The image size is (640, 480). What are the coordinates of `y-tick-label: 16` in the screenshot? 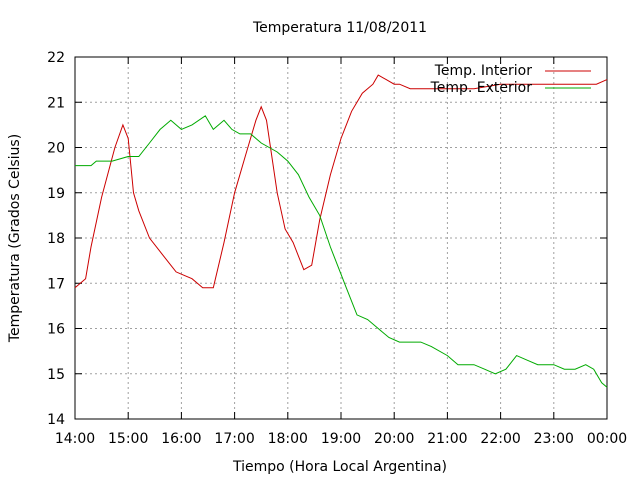 It's located at (56, 330).